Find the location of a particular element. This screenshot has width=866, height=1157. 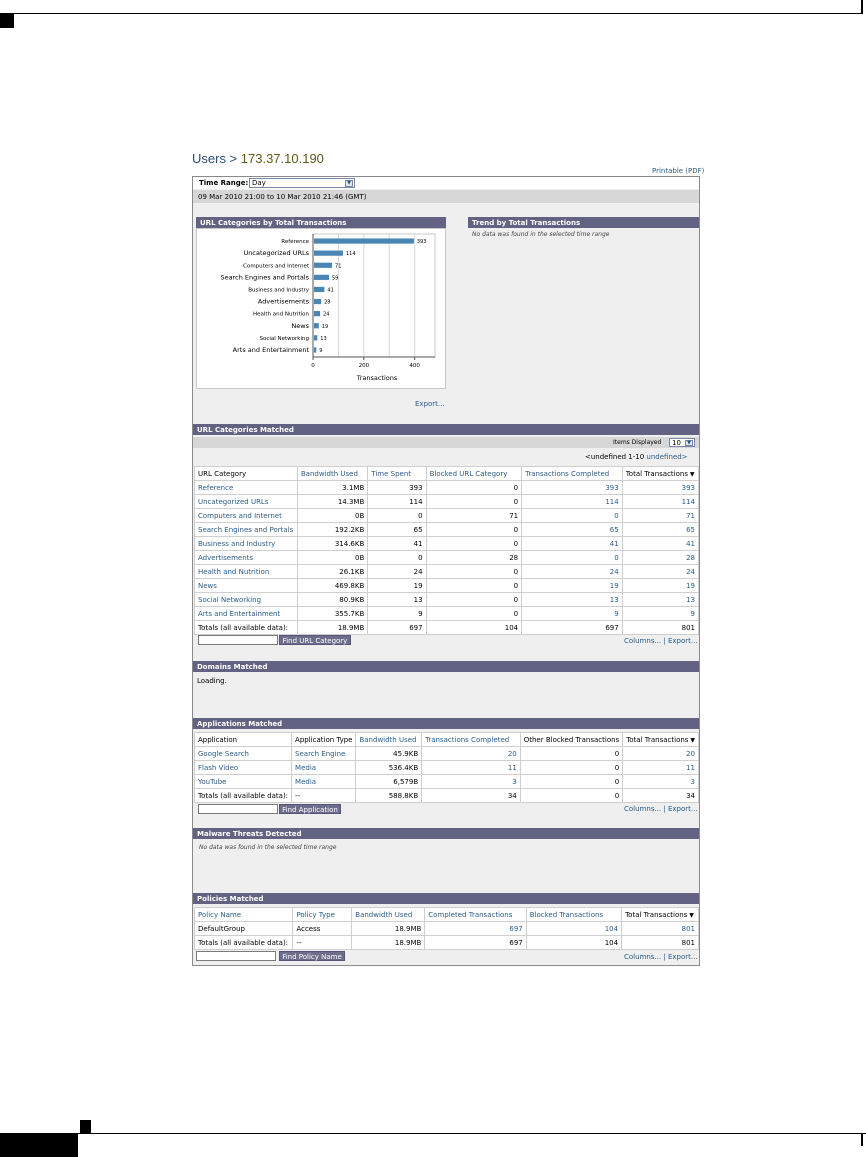

column-header: Application Type is located at coordinates (324, 739).